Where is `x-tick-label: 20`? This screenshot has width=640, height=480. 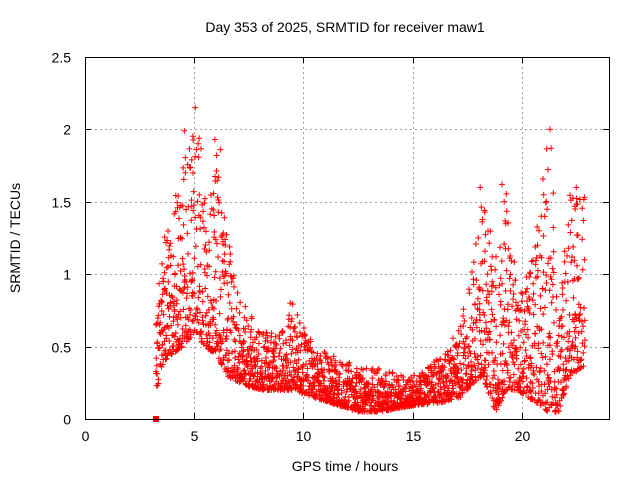 x-tick-label: 20 is located at coordinates (523, 436).